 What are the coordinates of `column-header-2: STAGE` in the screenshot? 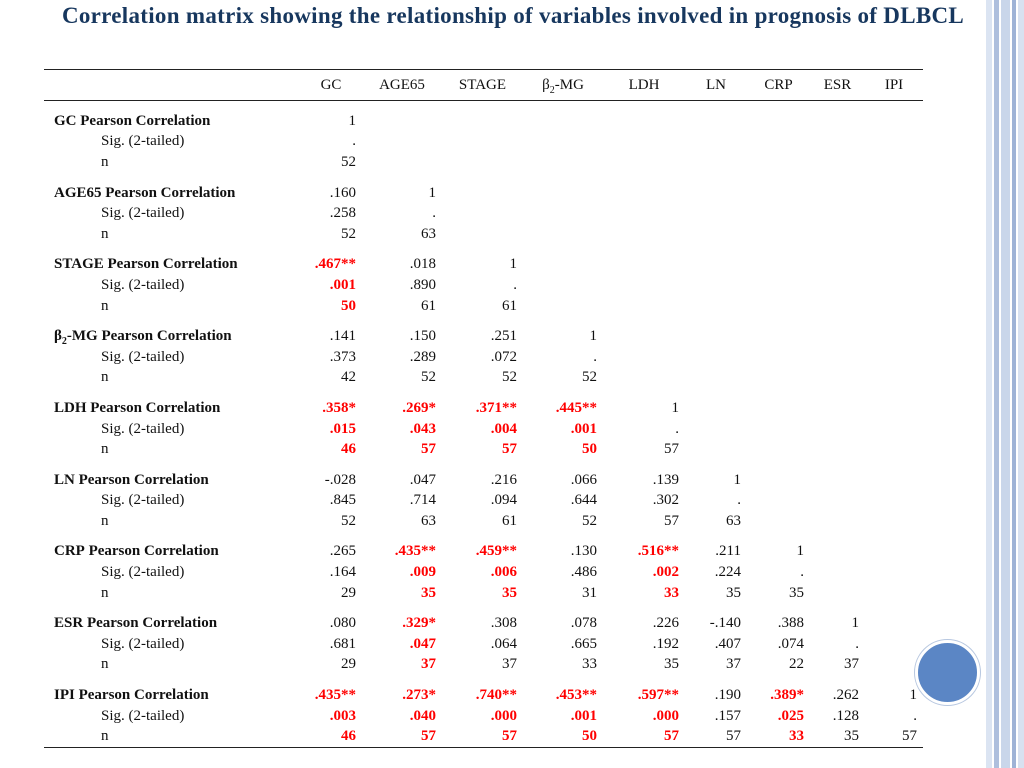 It's located at (482, 85).